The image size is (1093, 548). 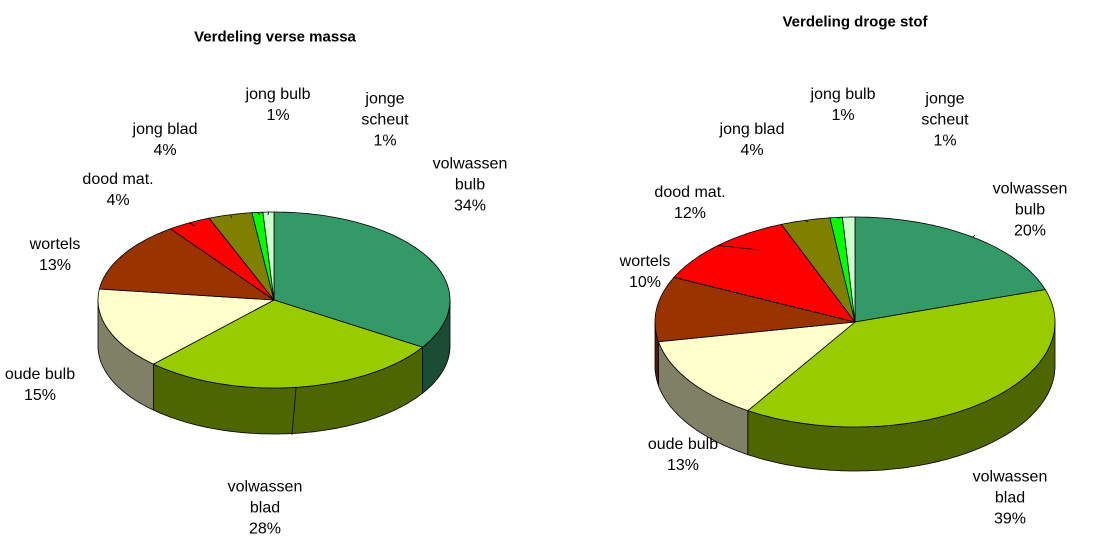 What do you see at coordinates (275, 37) in the screenshot?
I see `chart-title: Verdeling verse massa` at bounding box center [275, 37].